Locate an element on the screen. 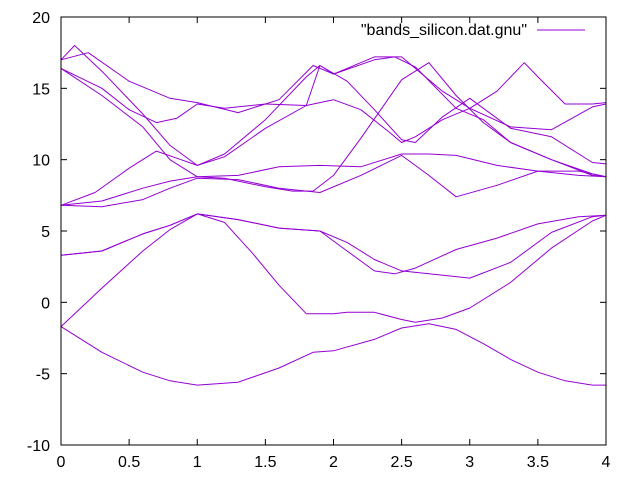 The image size is (640, 480). x-tick-label: 1.5 is located at coordinates (265, 462).